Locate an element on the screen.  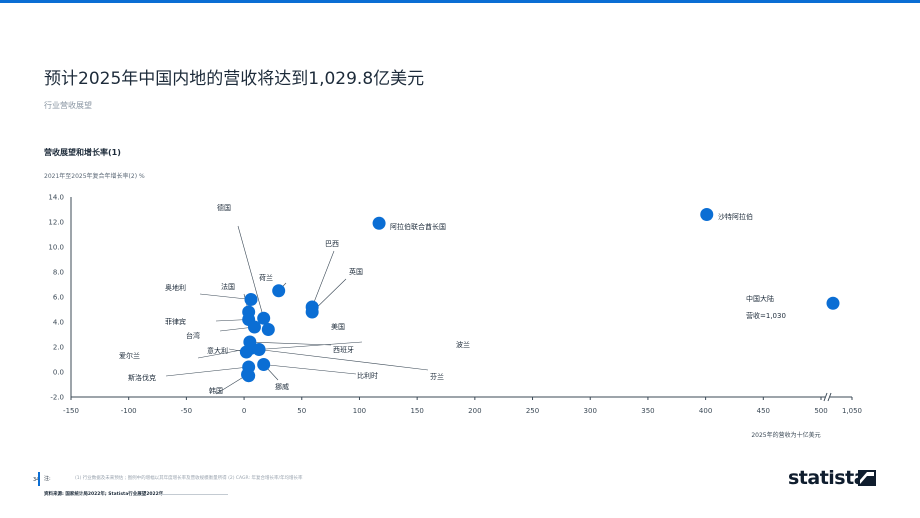
y-axis-label: 2021年至2025年复合年增长率(2) % is located at coordinates (94, 176).